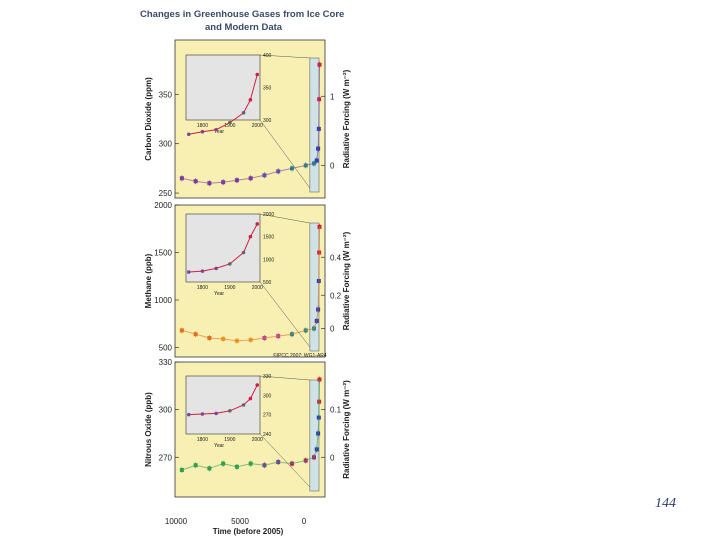 The width and height of the screenshot is (720, 540). I want to click on inset-y-tick: 500, so click(267, 283).